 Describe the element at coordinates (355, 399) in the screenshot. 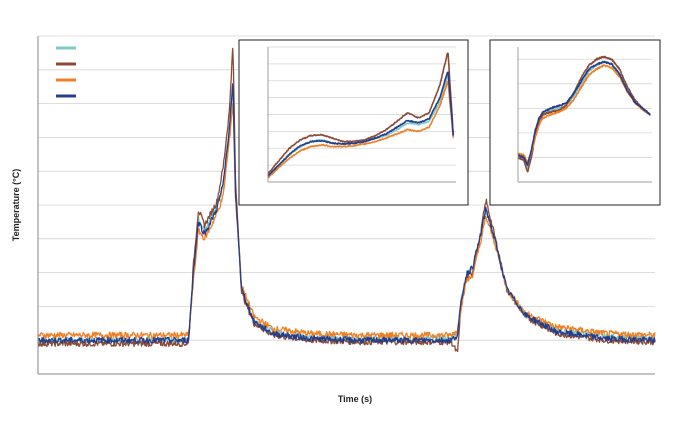

I see `x-axis-label: Time (s)` at that location.